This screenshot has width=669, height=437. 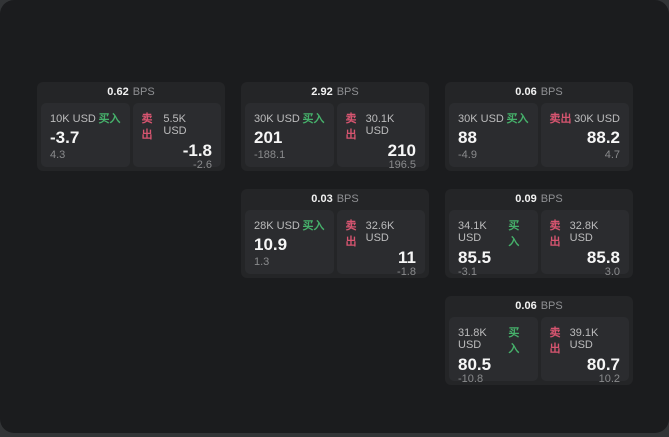 What do you see at coordinates (268, 137) in the screenshot?
I see `buy-price: 201` at bounding box center [268, 137].